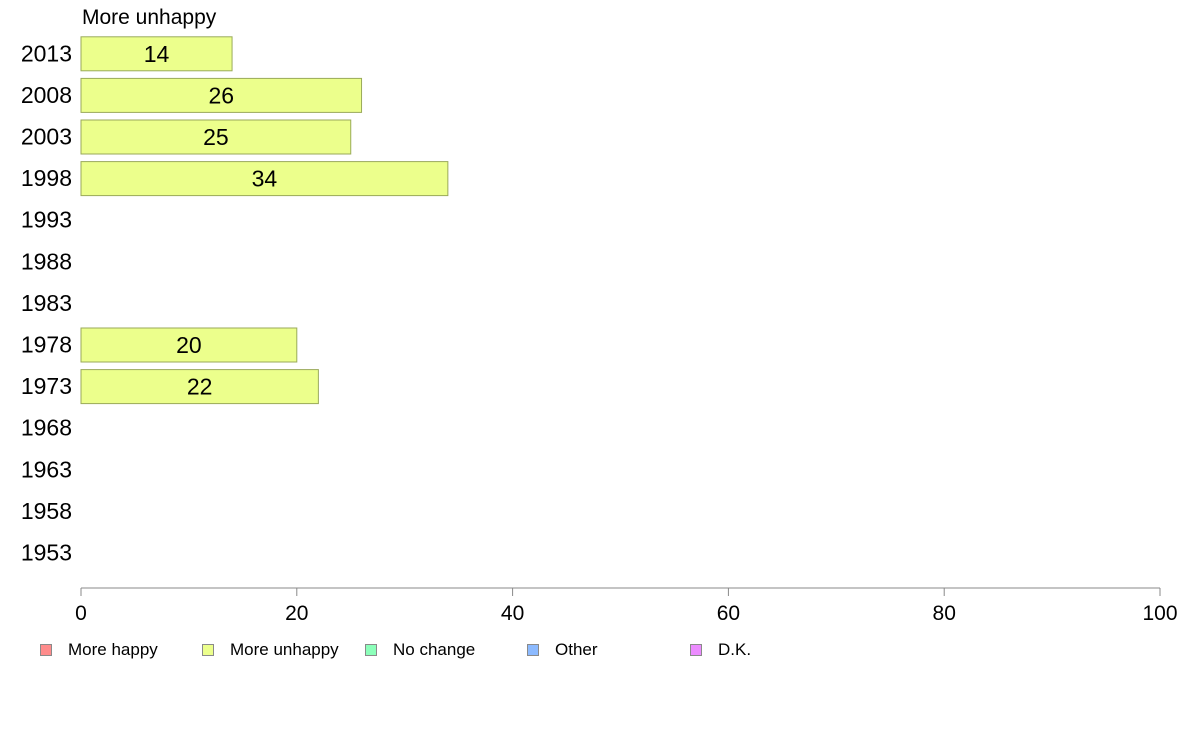 This screenshot has width=1188, height=736. I want to click on data-label: 14, so click(157, 54).